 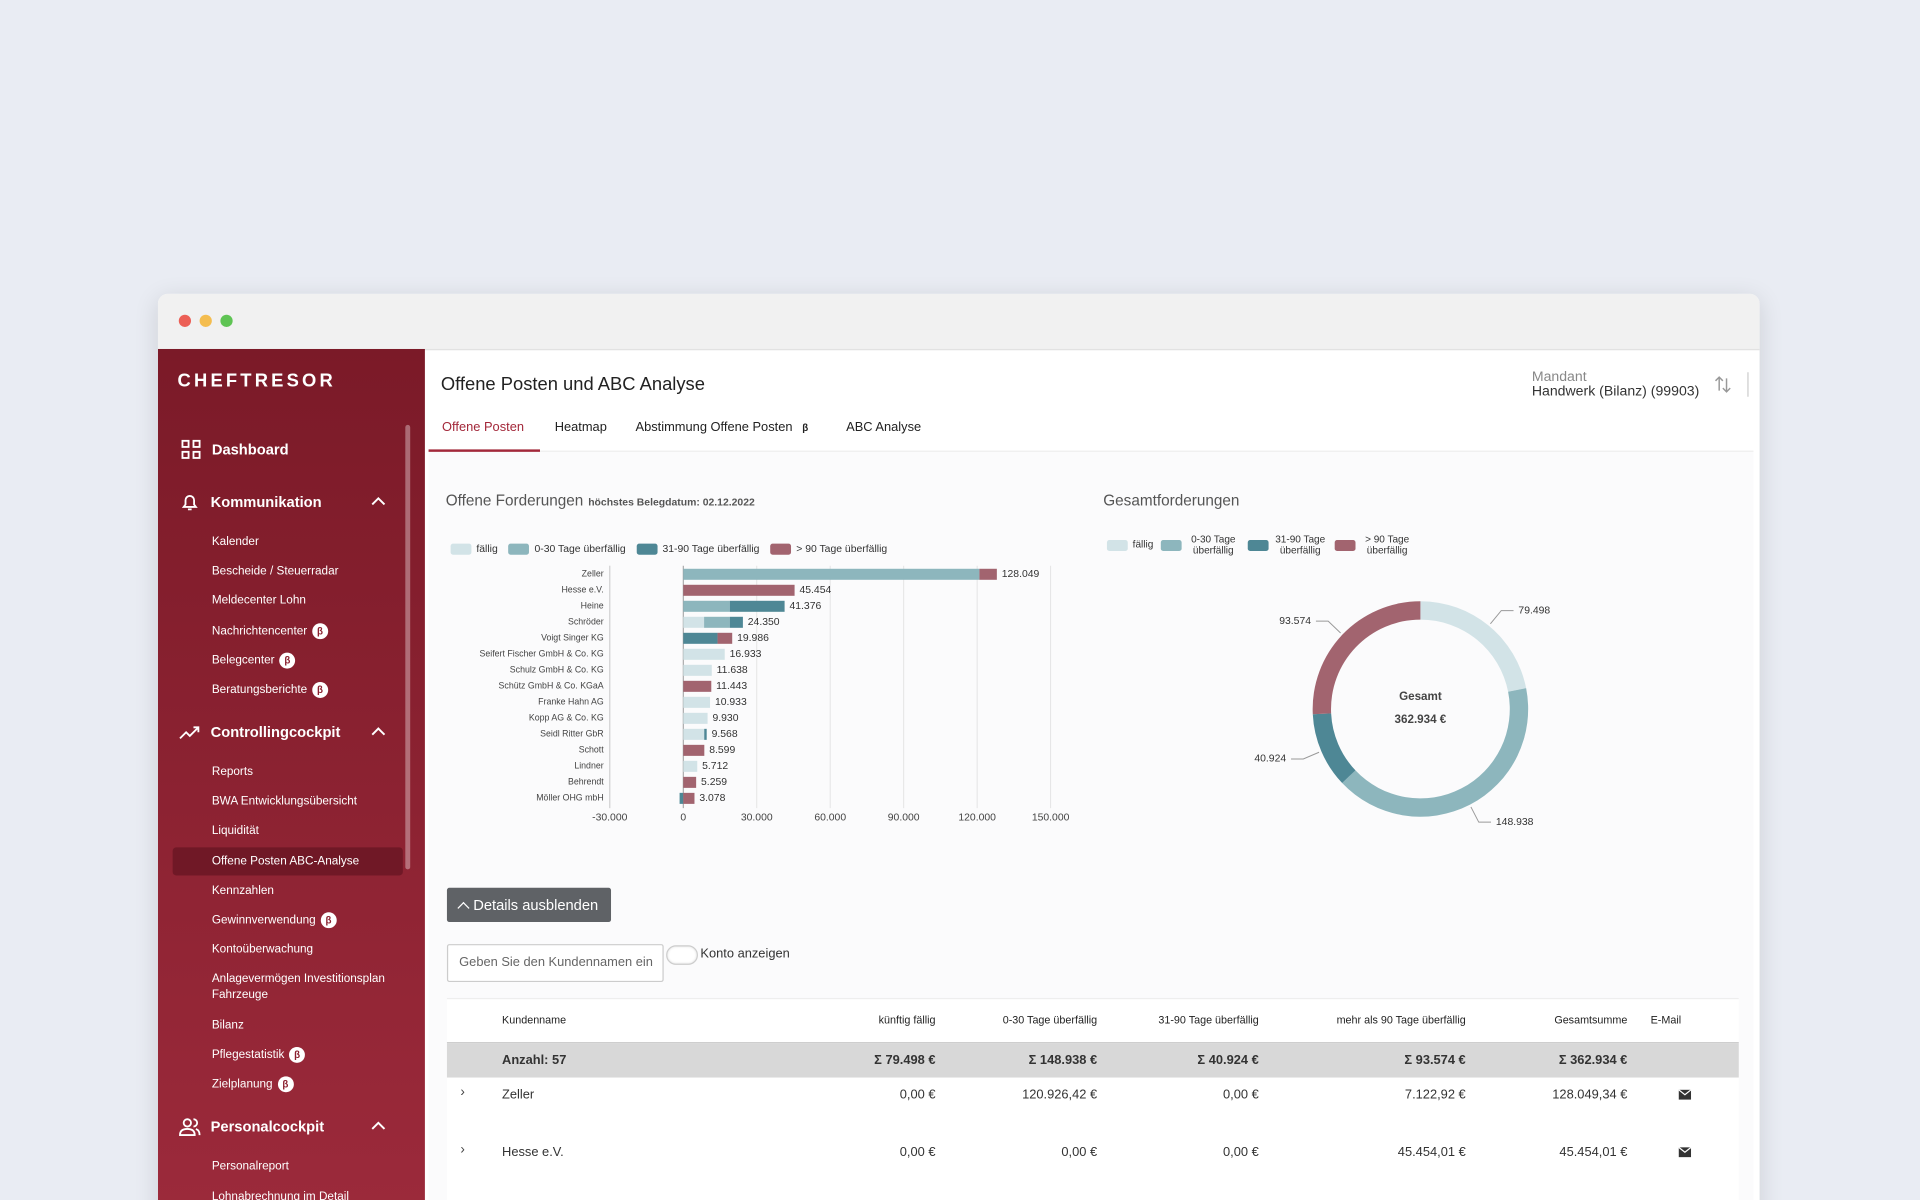 What do you see at coordinates (1591, 1020) in the screenshot?
I see `table-cell: Gesamtsumme` at bounding box center [1591, 1020].